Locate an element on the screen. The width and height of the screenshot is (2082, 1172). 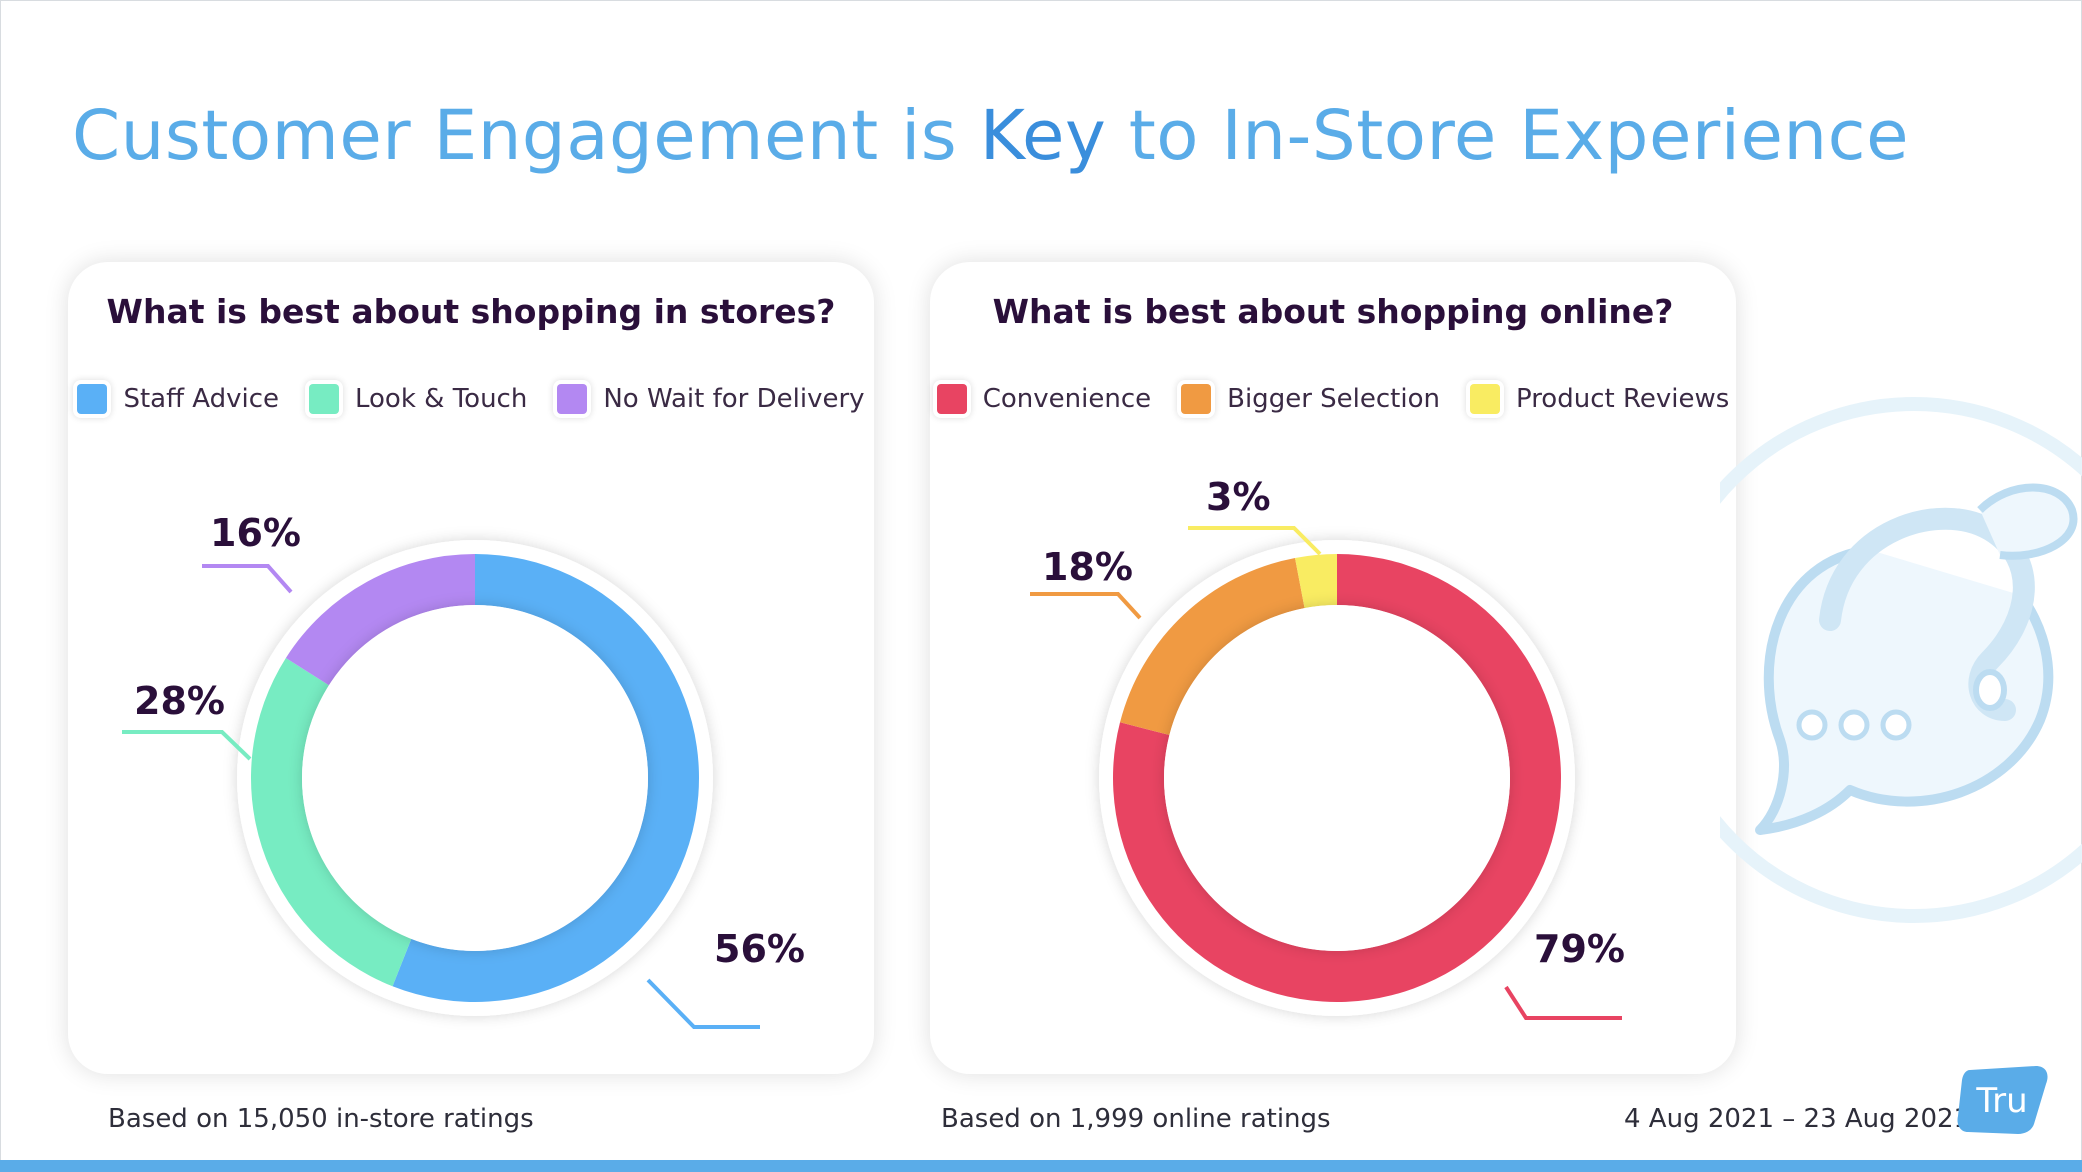
tru-logo-icon: Tru is located at coordinates (2002, 1100).